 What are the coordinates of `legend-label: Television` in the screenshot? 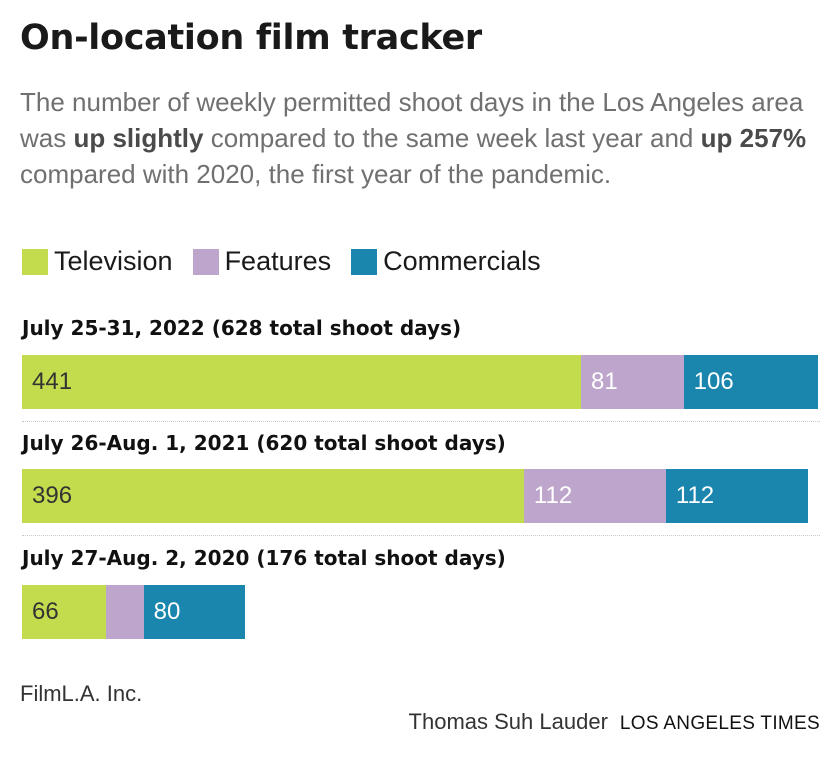 It's located at (113, 261).